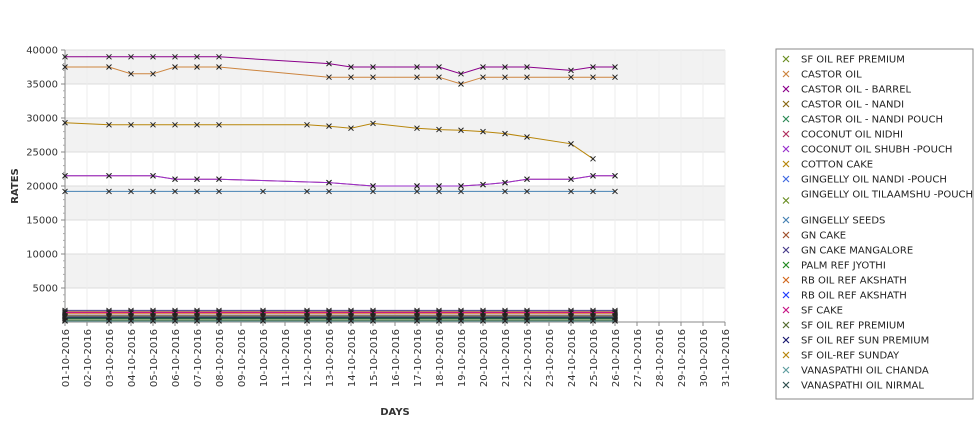 The image size is (975, 429). Describe the element at coordinates (865, 341) in the screenshot. I see `legend-label: SF OIL REF SUN PREMIUM` at that location.